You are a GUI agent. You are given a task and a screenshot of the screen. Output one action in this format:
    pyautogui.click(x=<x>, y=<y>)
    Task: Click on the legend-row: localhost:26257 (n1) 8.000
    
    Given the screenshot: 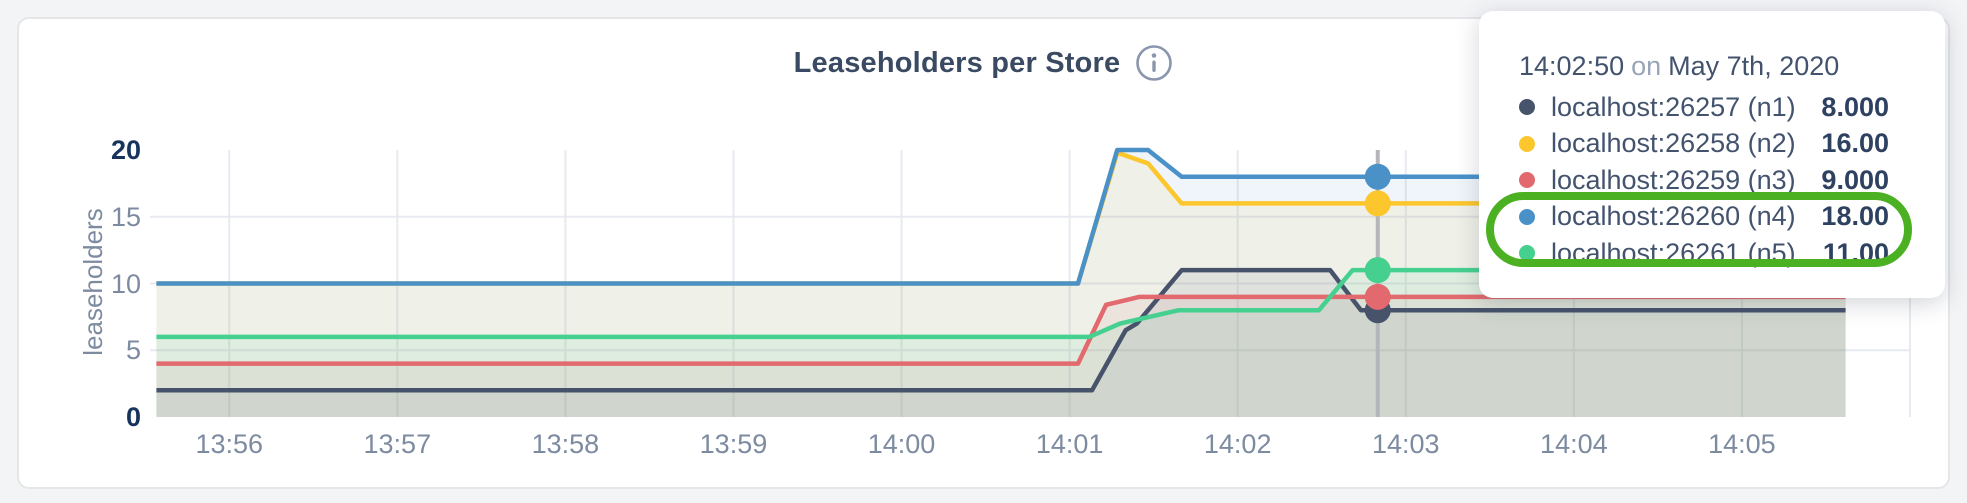 What is the action you would take?
    pyautogui.click(x=1704, y=107)
    